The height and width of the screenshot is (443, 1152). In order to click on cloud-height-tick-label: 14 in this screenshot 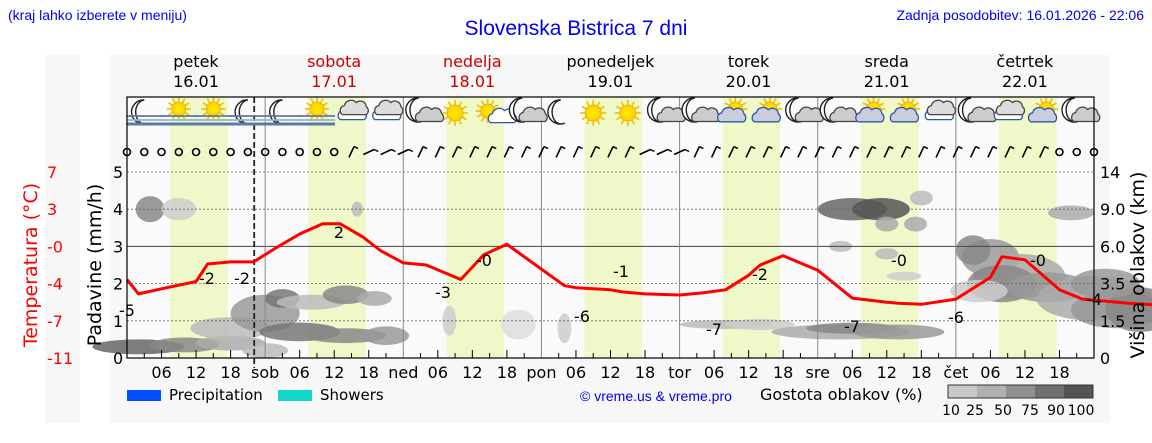, I will do `click(1110, 172)`.